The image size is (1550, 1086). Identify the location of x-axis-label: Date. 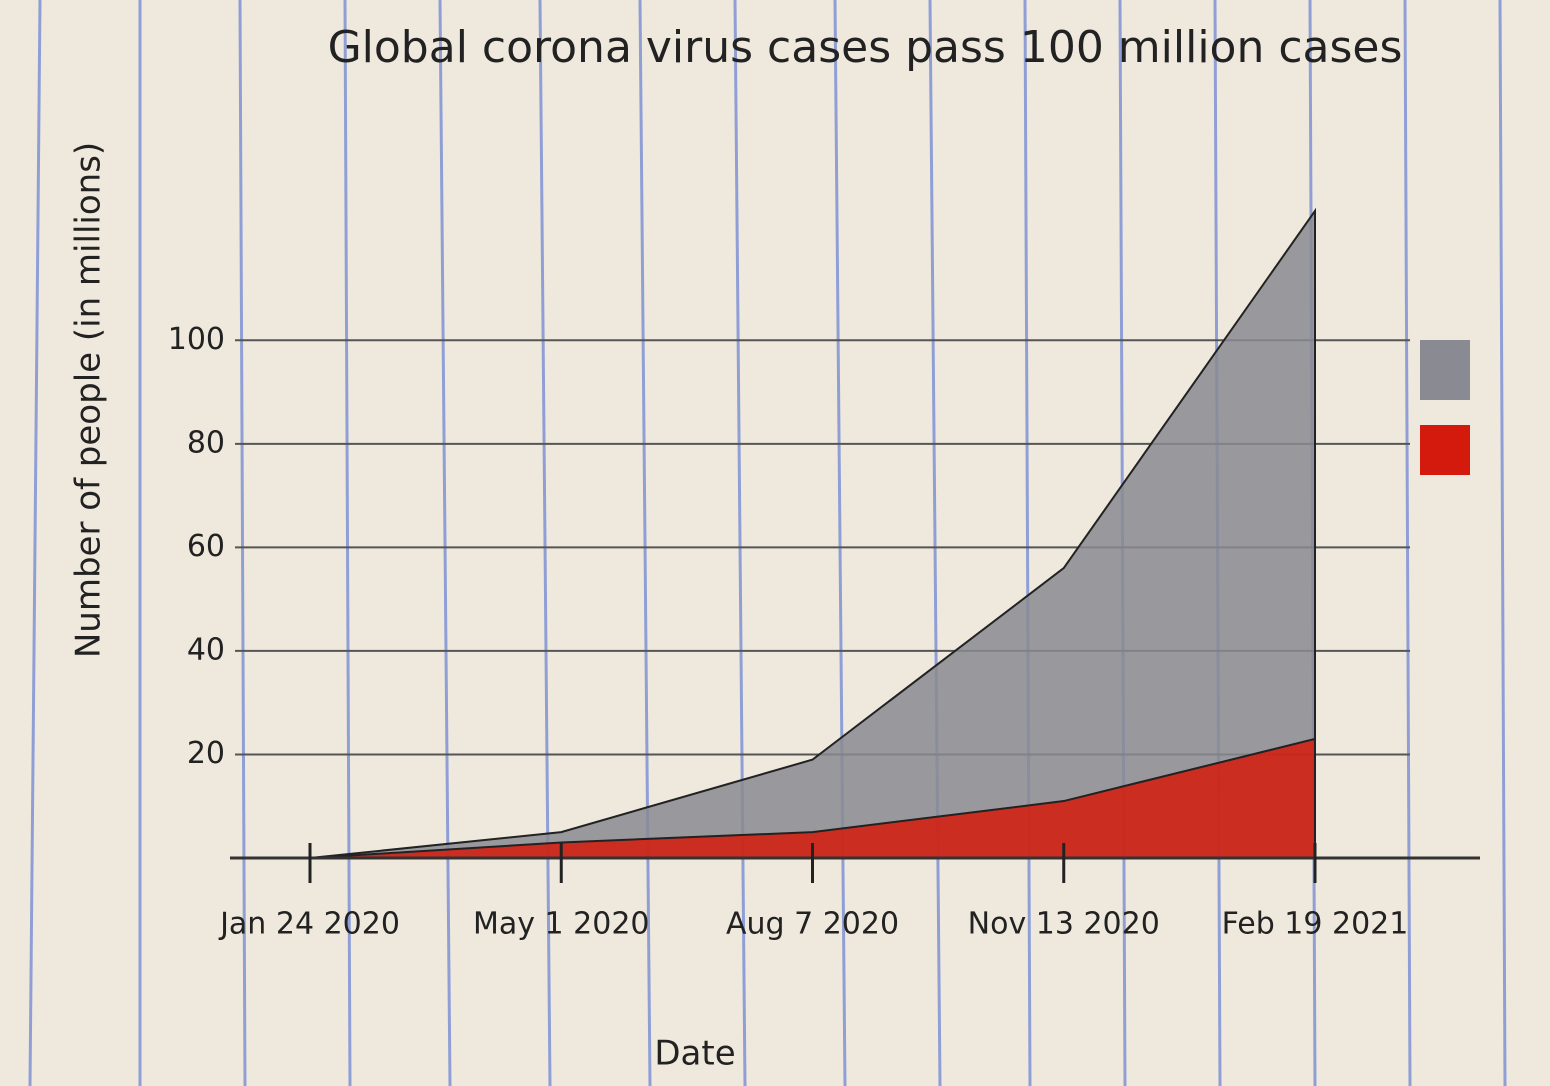
(694, 1054).